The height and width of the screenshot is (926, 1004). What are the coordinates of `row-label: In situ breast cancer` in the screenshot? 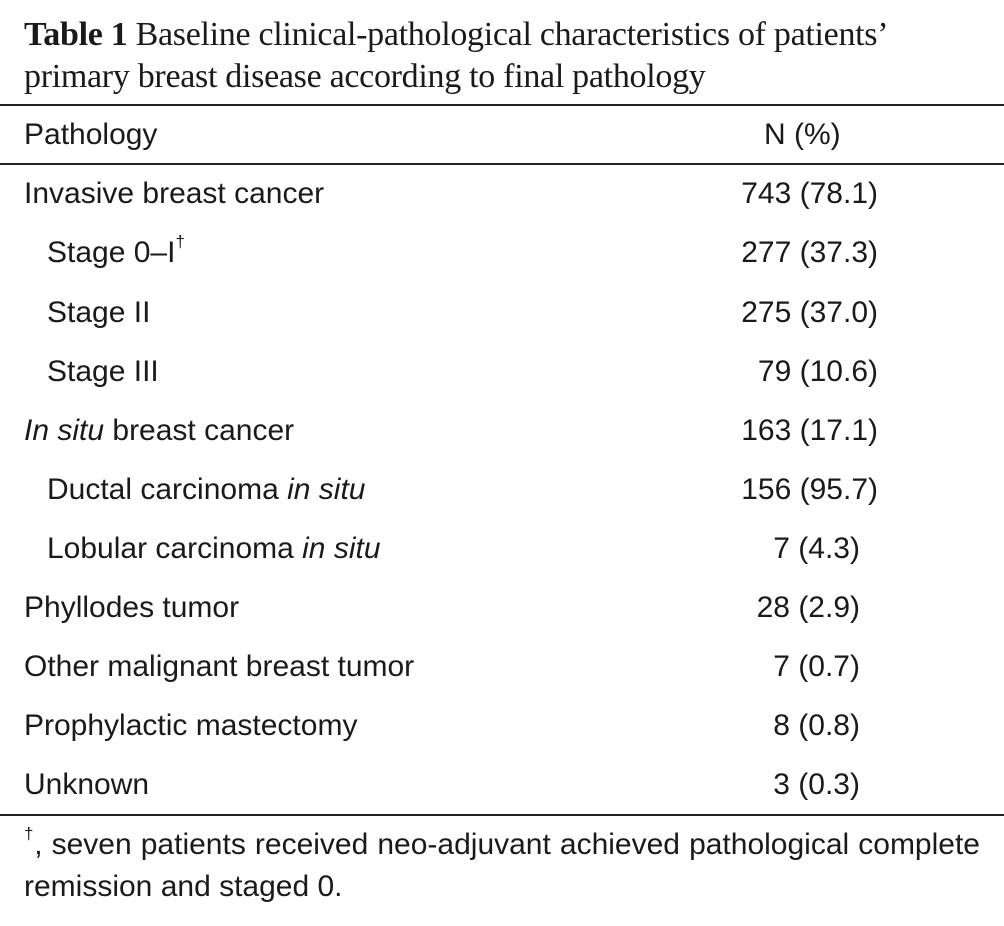 It's located at (159, 430).